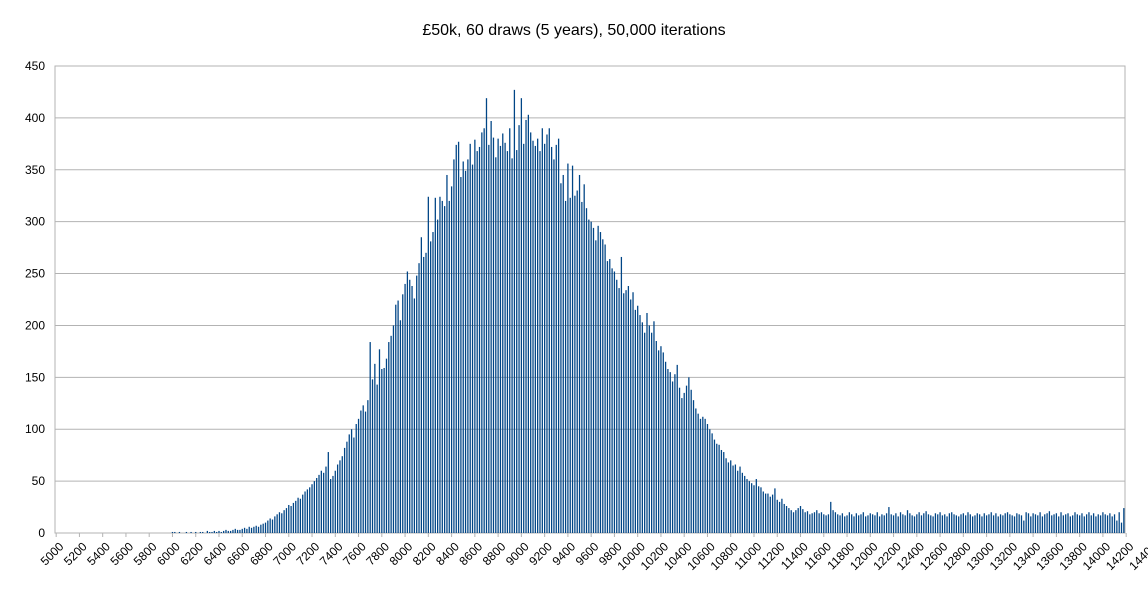 Image resolution: width=1148 pixels, height=590 pixels. Describe the element at coordinates (284, 553) in the screenshot. I see `x-tick-label: 7000` at that location.